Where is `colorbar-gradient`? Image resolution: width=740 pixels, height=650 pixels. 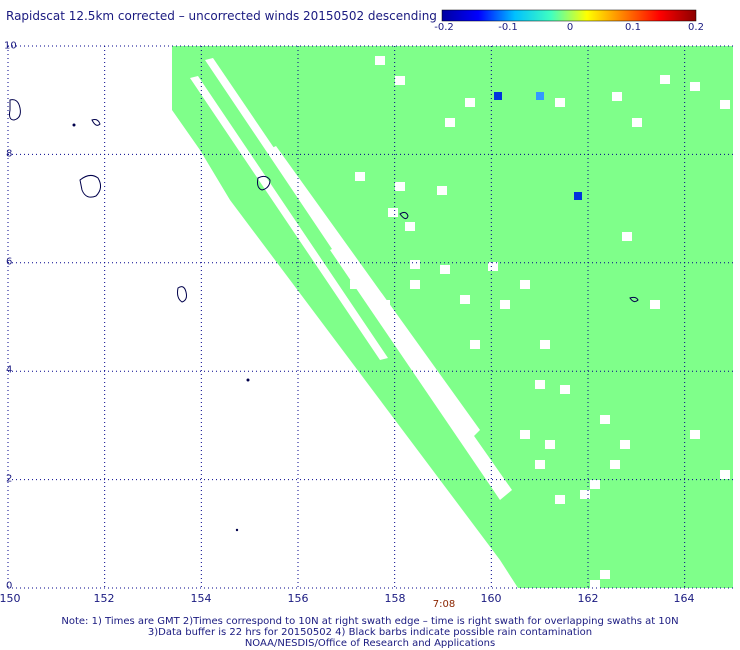 colorbar-gradient is located at coordinates (569, 15).